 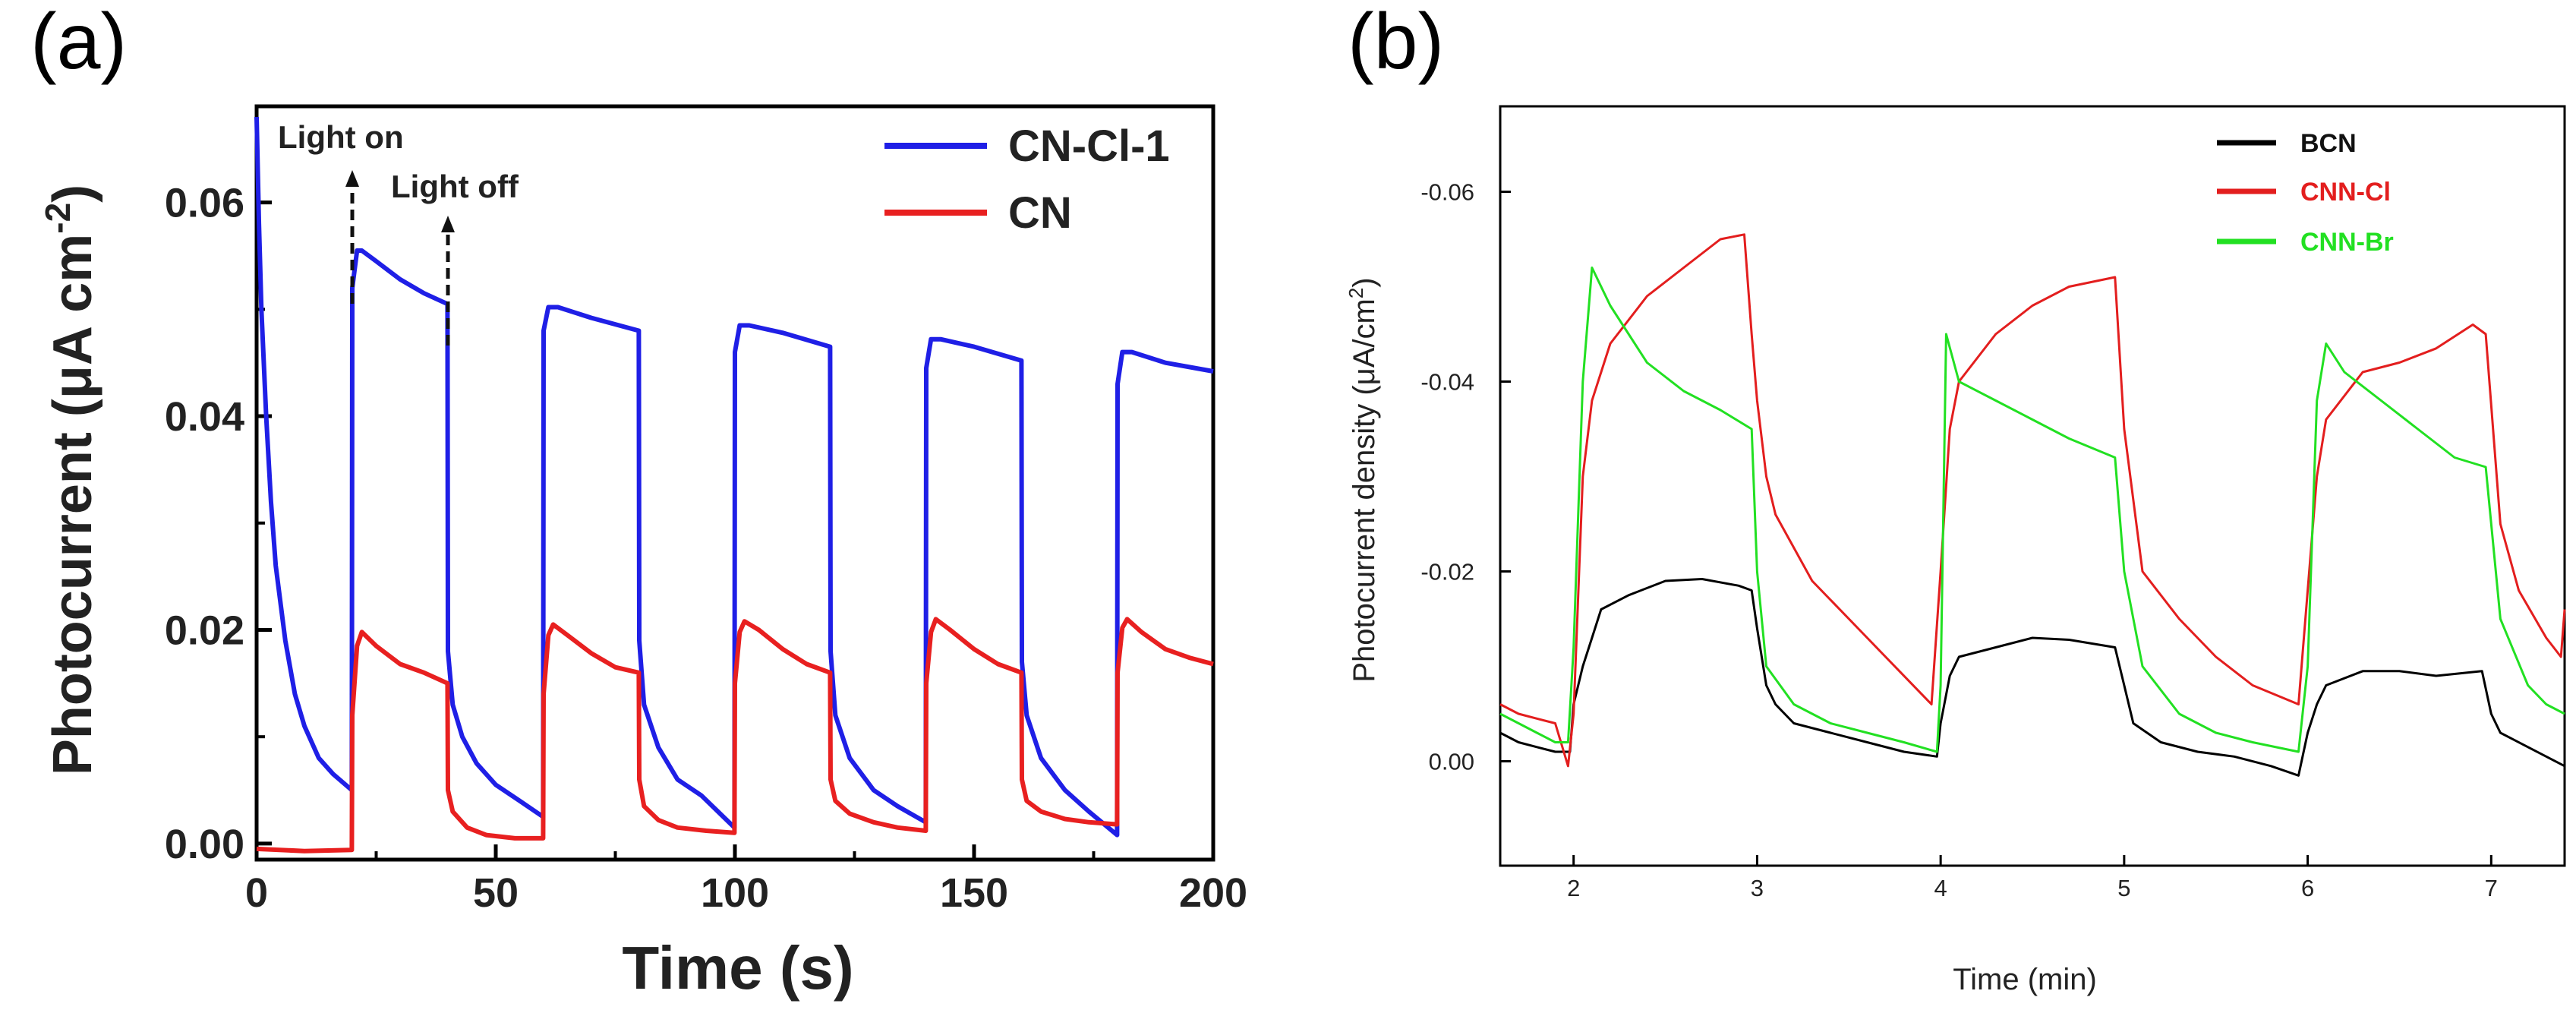 What do you see at coordinates (256, 893) in the screenshot?
I see `chart-a-x-tick-label: 0` at bounding box center [256, 893].